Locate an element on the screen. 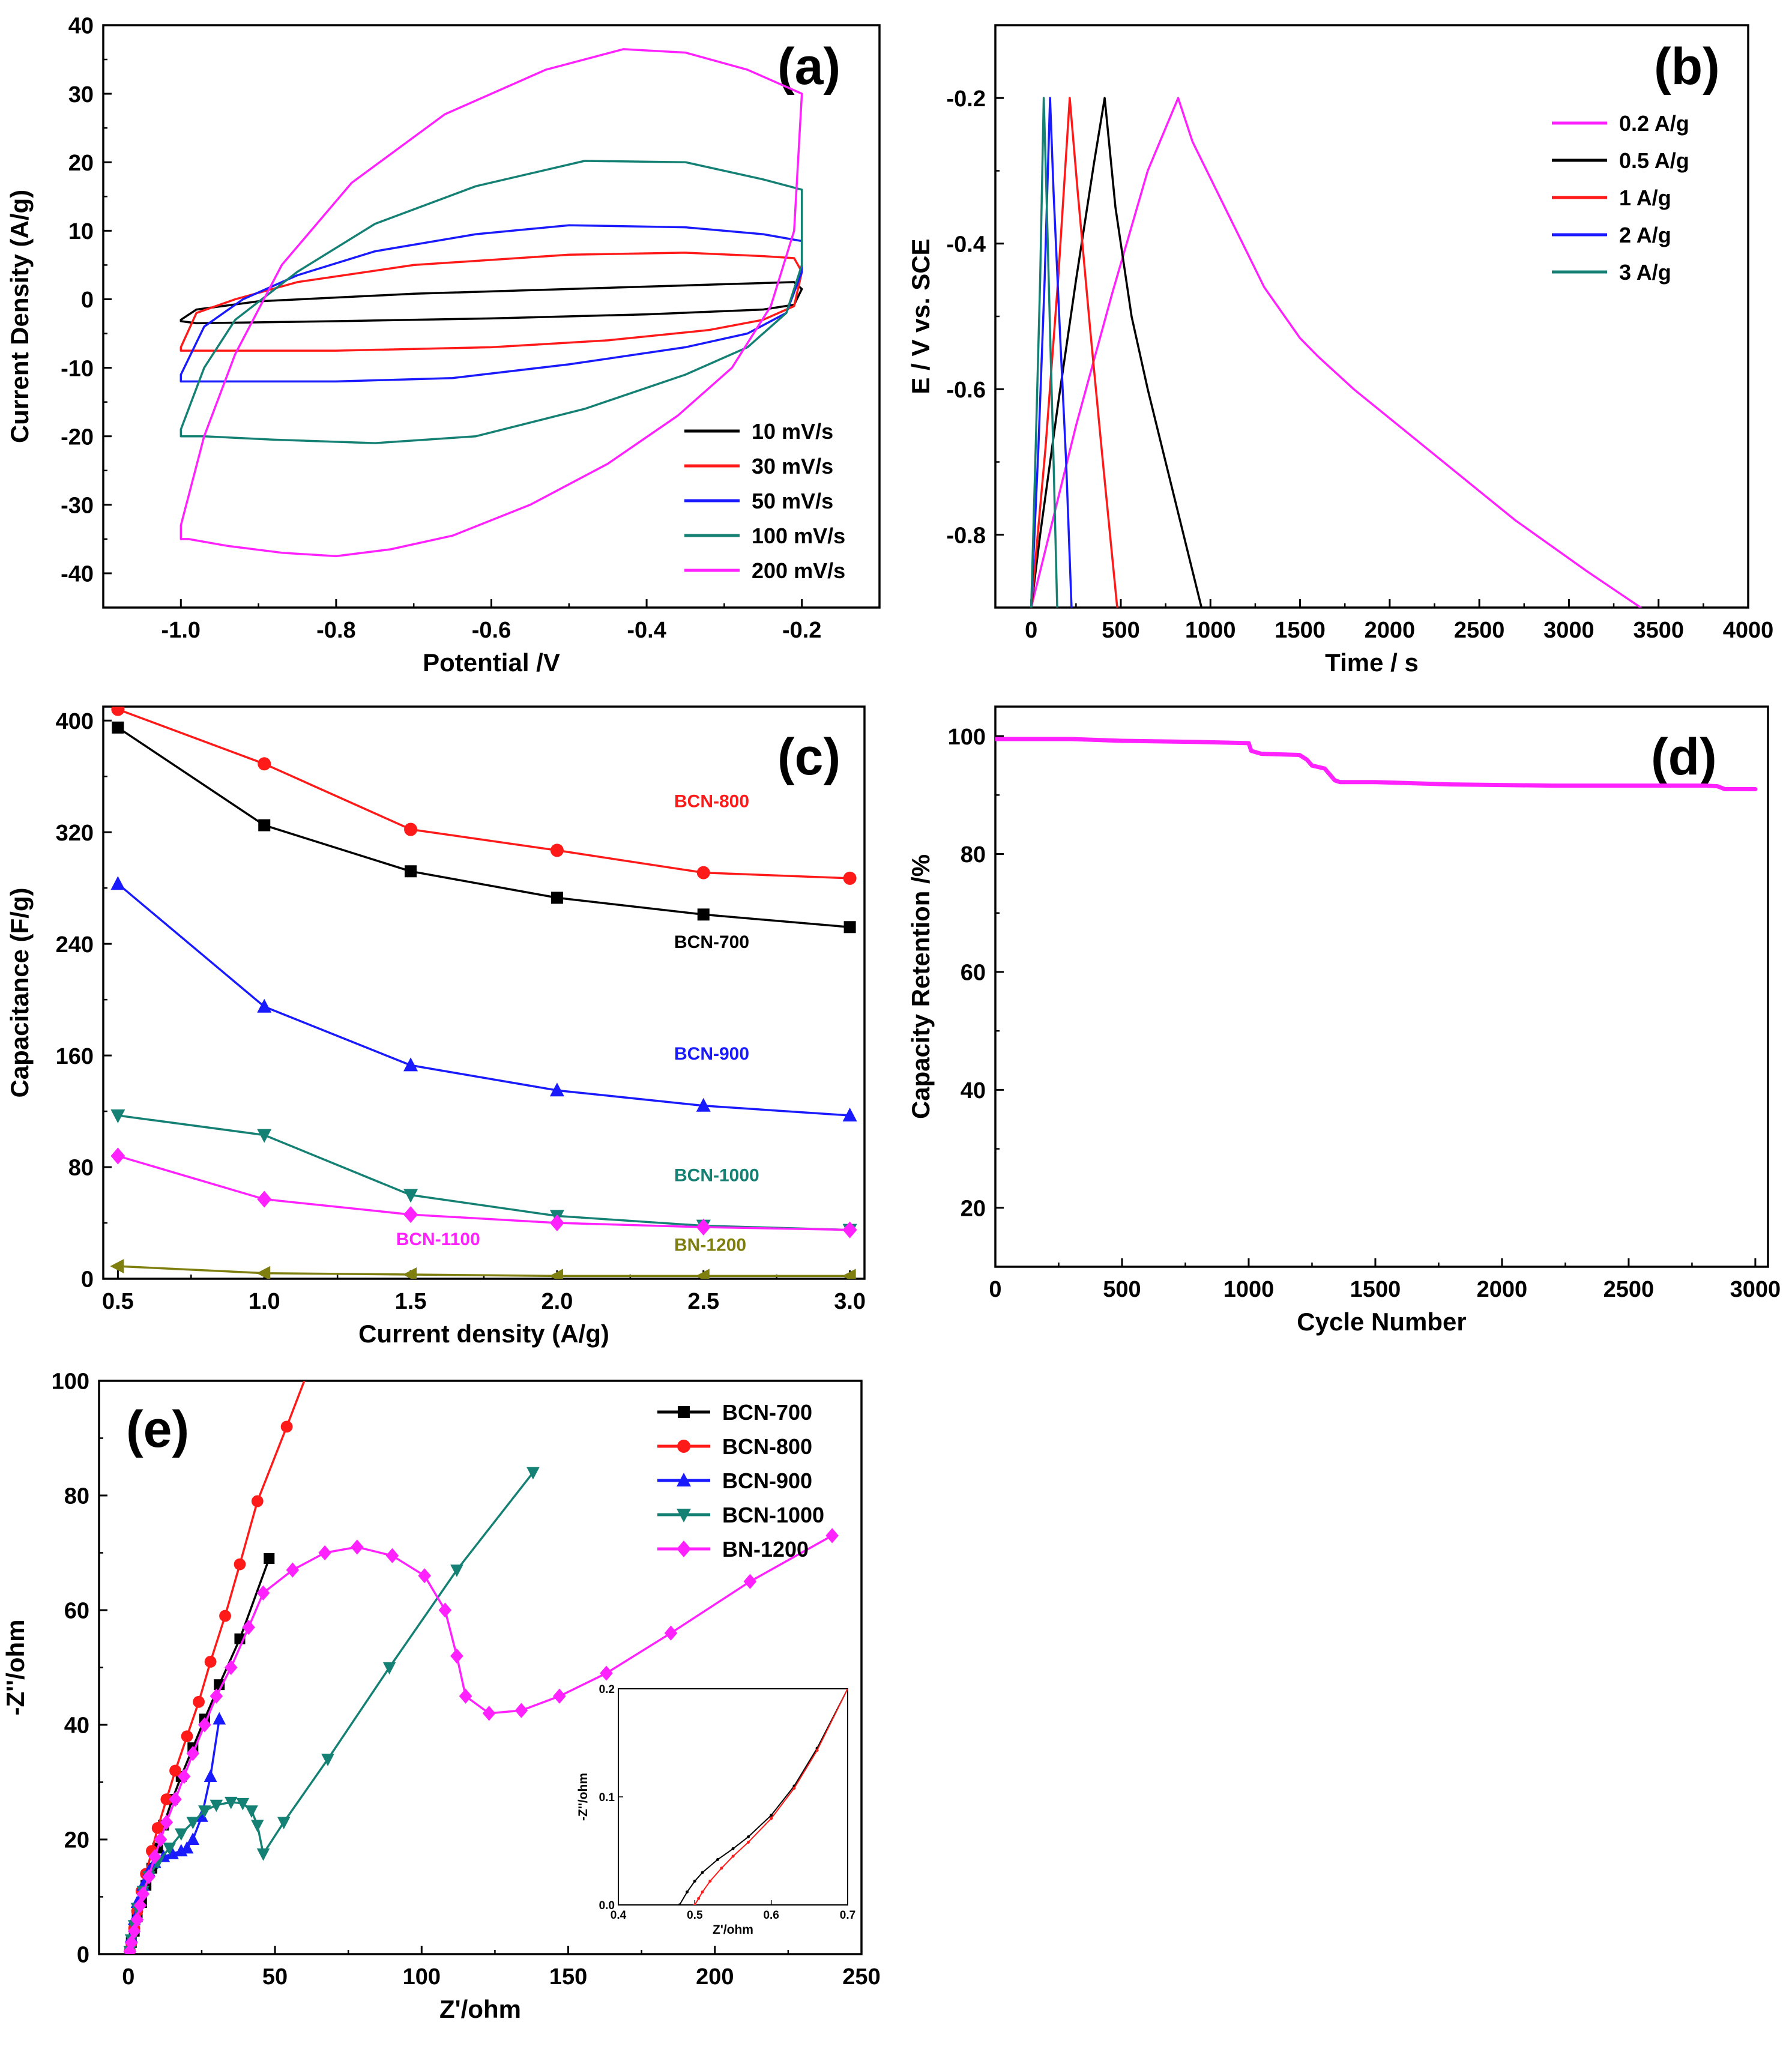  y-tick-label: 0.0 is located at coordinates (607, 1906).